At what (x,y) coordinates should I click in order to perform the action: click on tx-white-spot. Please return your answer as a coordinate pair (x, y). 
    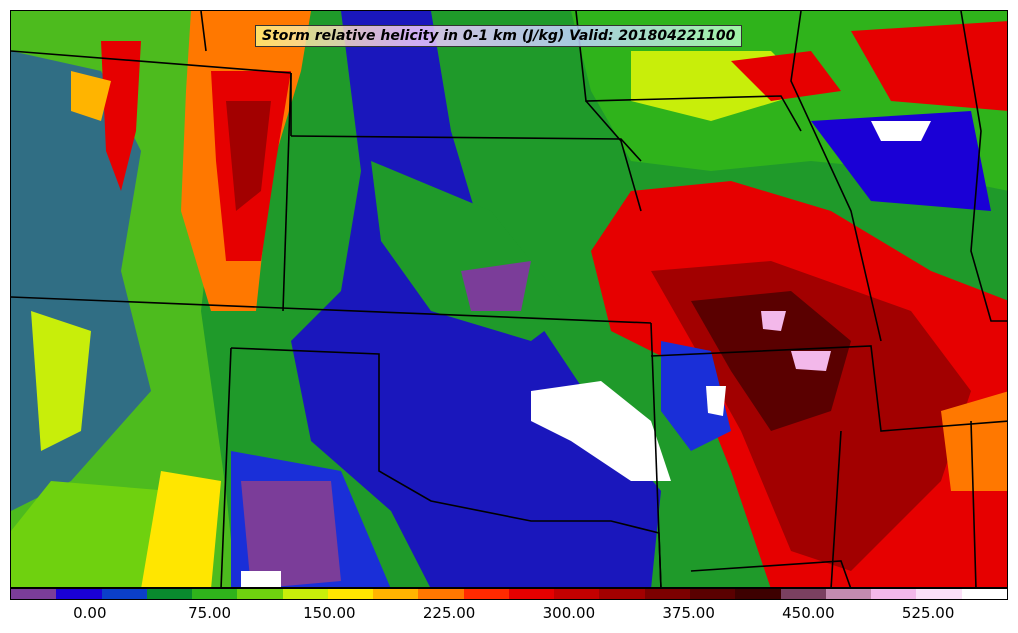
    Looking at the image, I should click on (261, 579).